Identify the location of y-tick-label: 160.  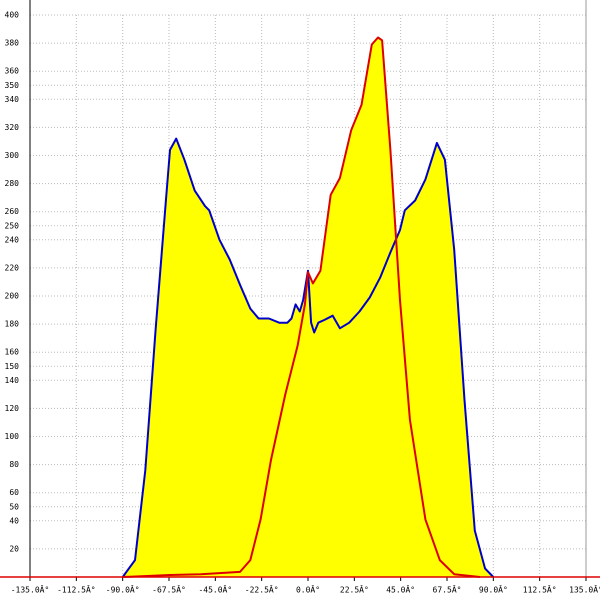
(12, 352).